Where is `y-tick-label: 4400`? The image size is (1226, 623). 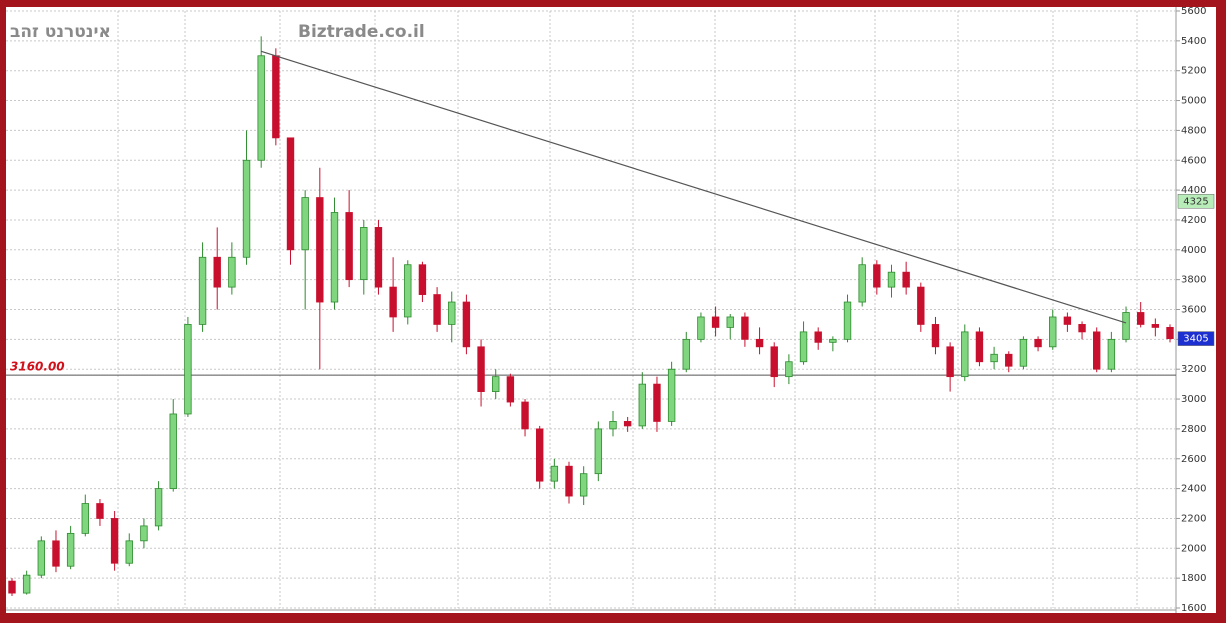 y-tick-label: 4400 is located at coordinates (1193, 190).